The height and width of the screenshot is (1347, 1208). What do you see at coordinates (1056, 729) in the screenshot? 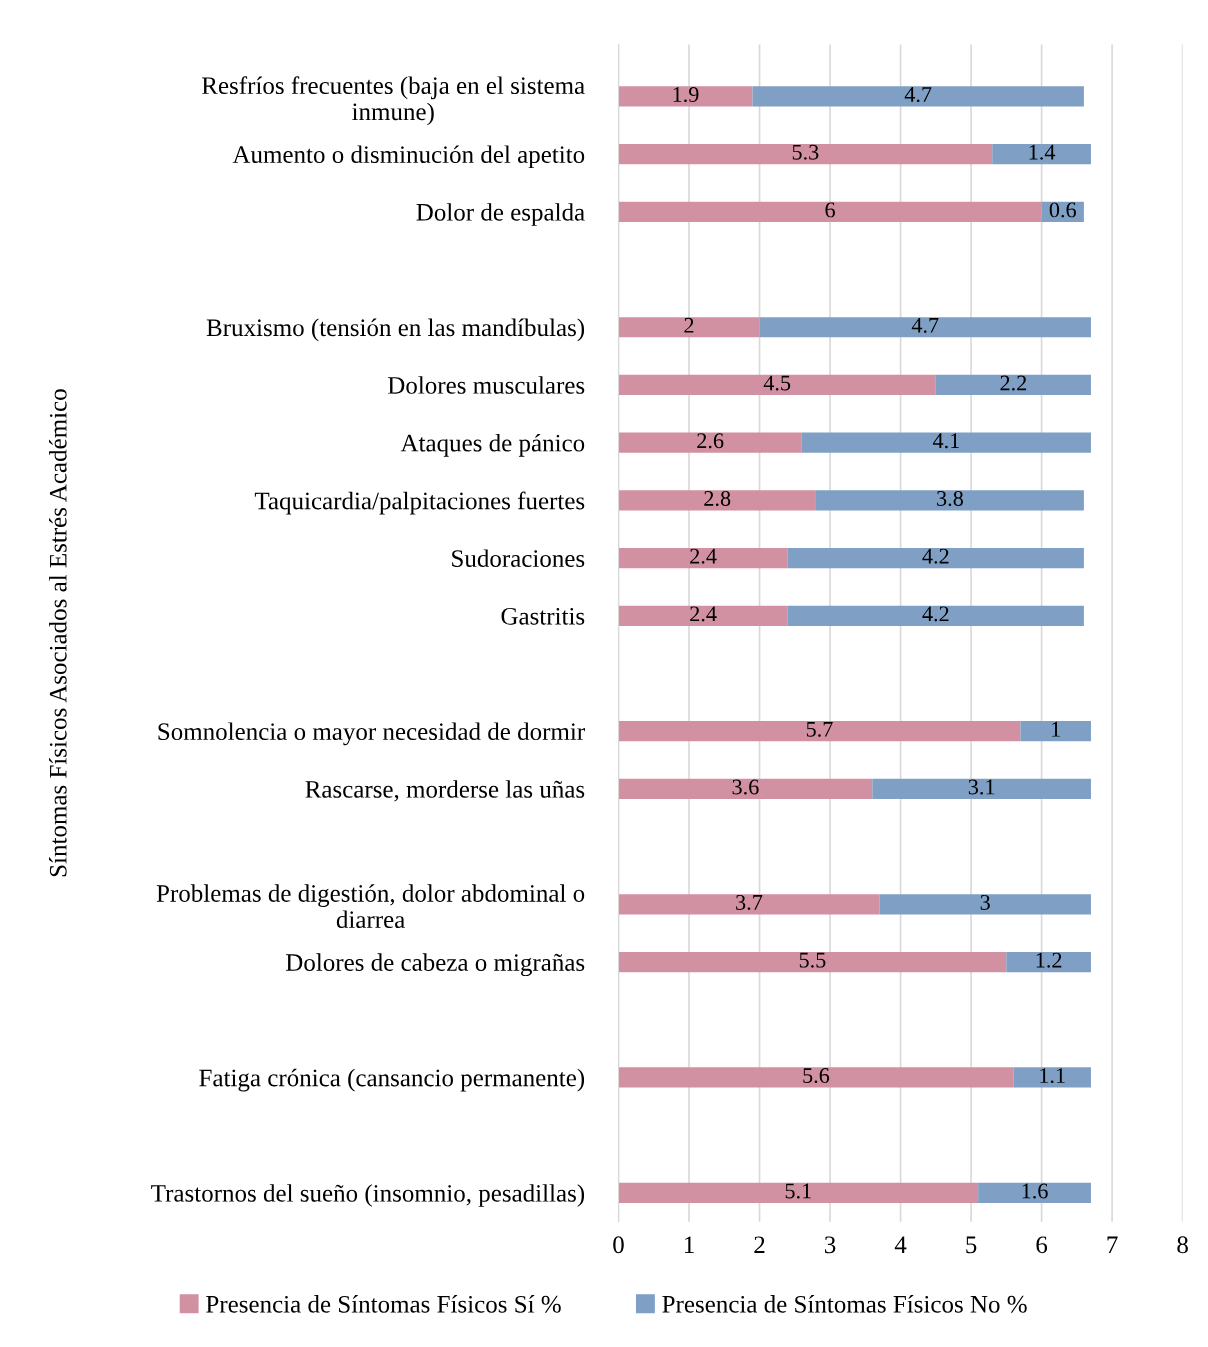
I see `data-label: 1` at bounding box center [1056, 729].